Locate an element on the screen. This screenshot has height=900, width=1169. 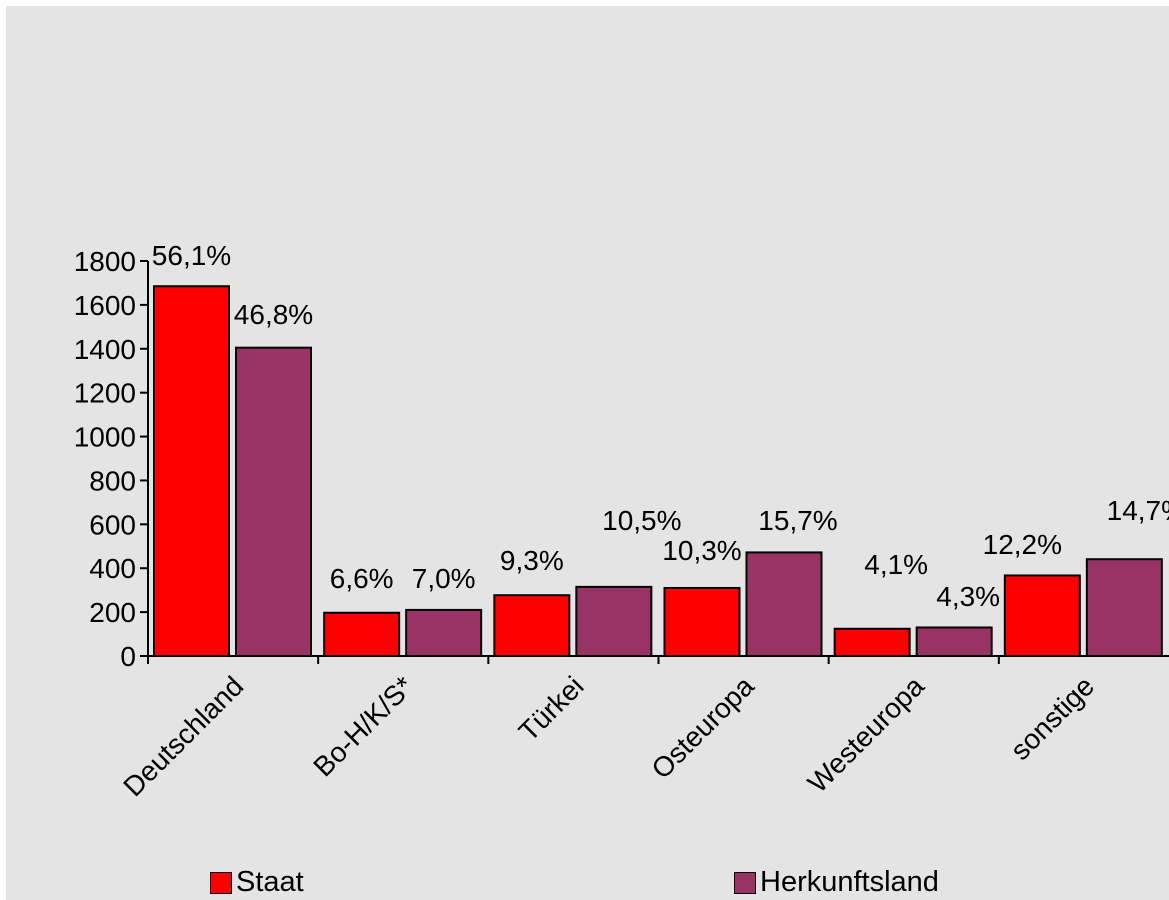
data-label: 46,8% is located at coordinates (273, 314).